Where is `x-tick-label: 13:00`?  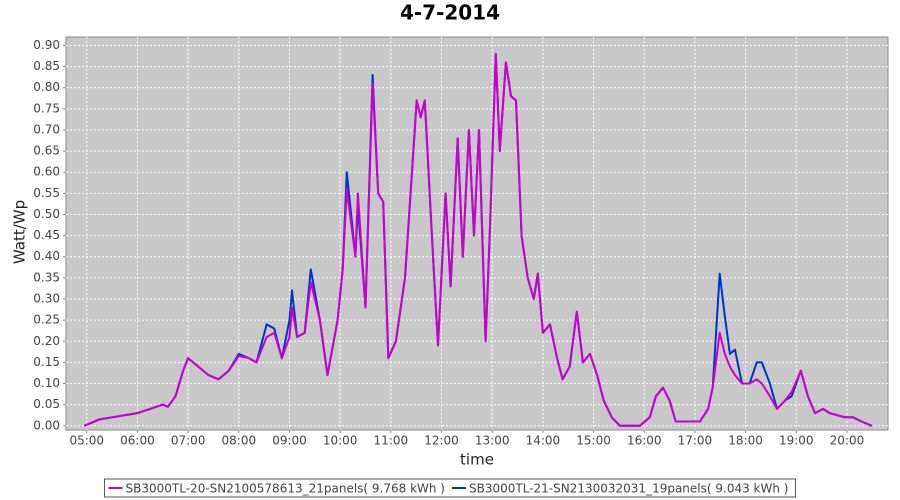 x-tick-label: 13:00 is located at coordinates (492, 441).